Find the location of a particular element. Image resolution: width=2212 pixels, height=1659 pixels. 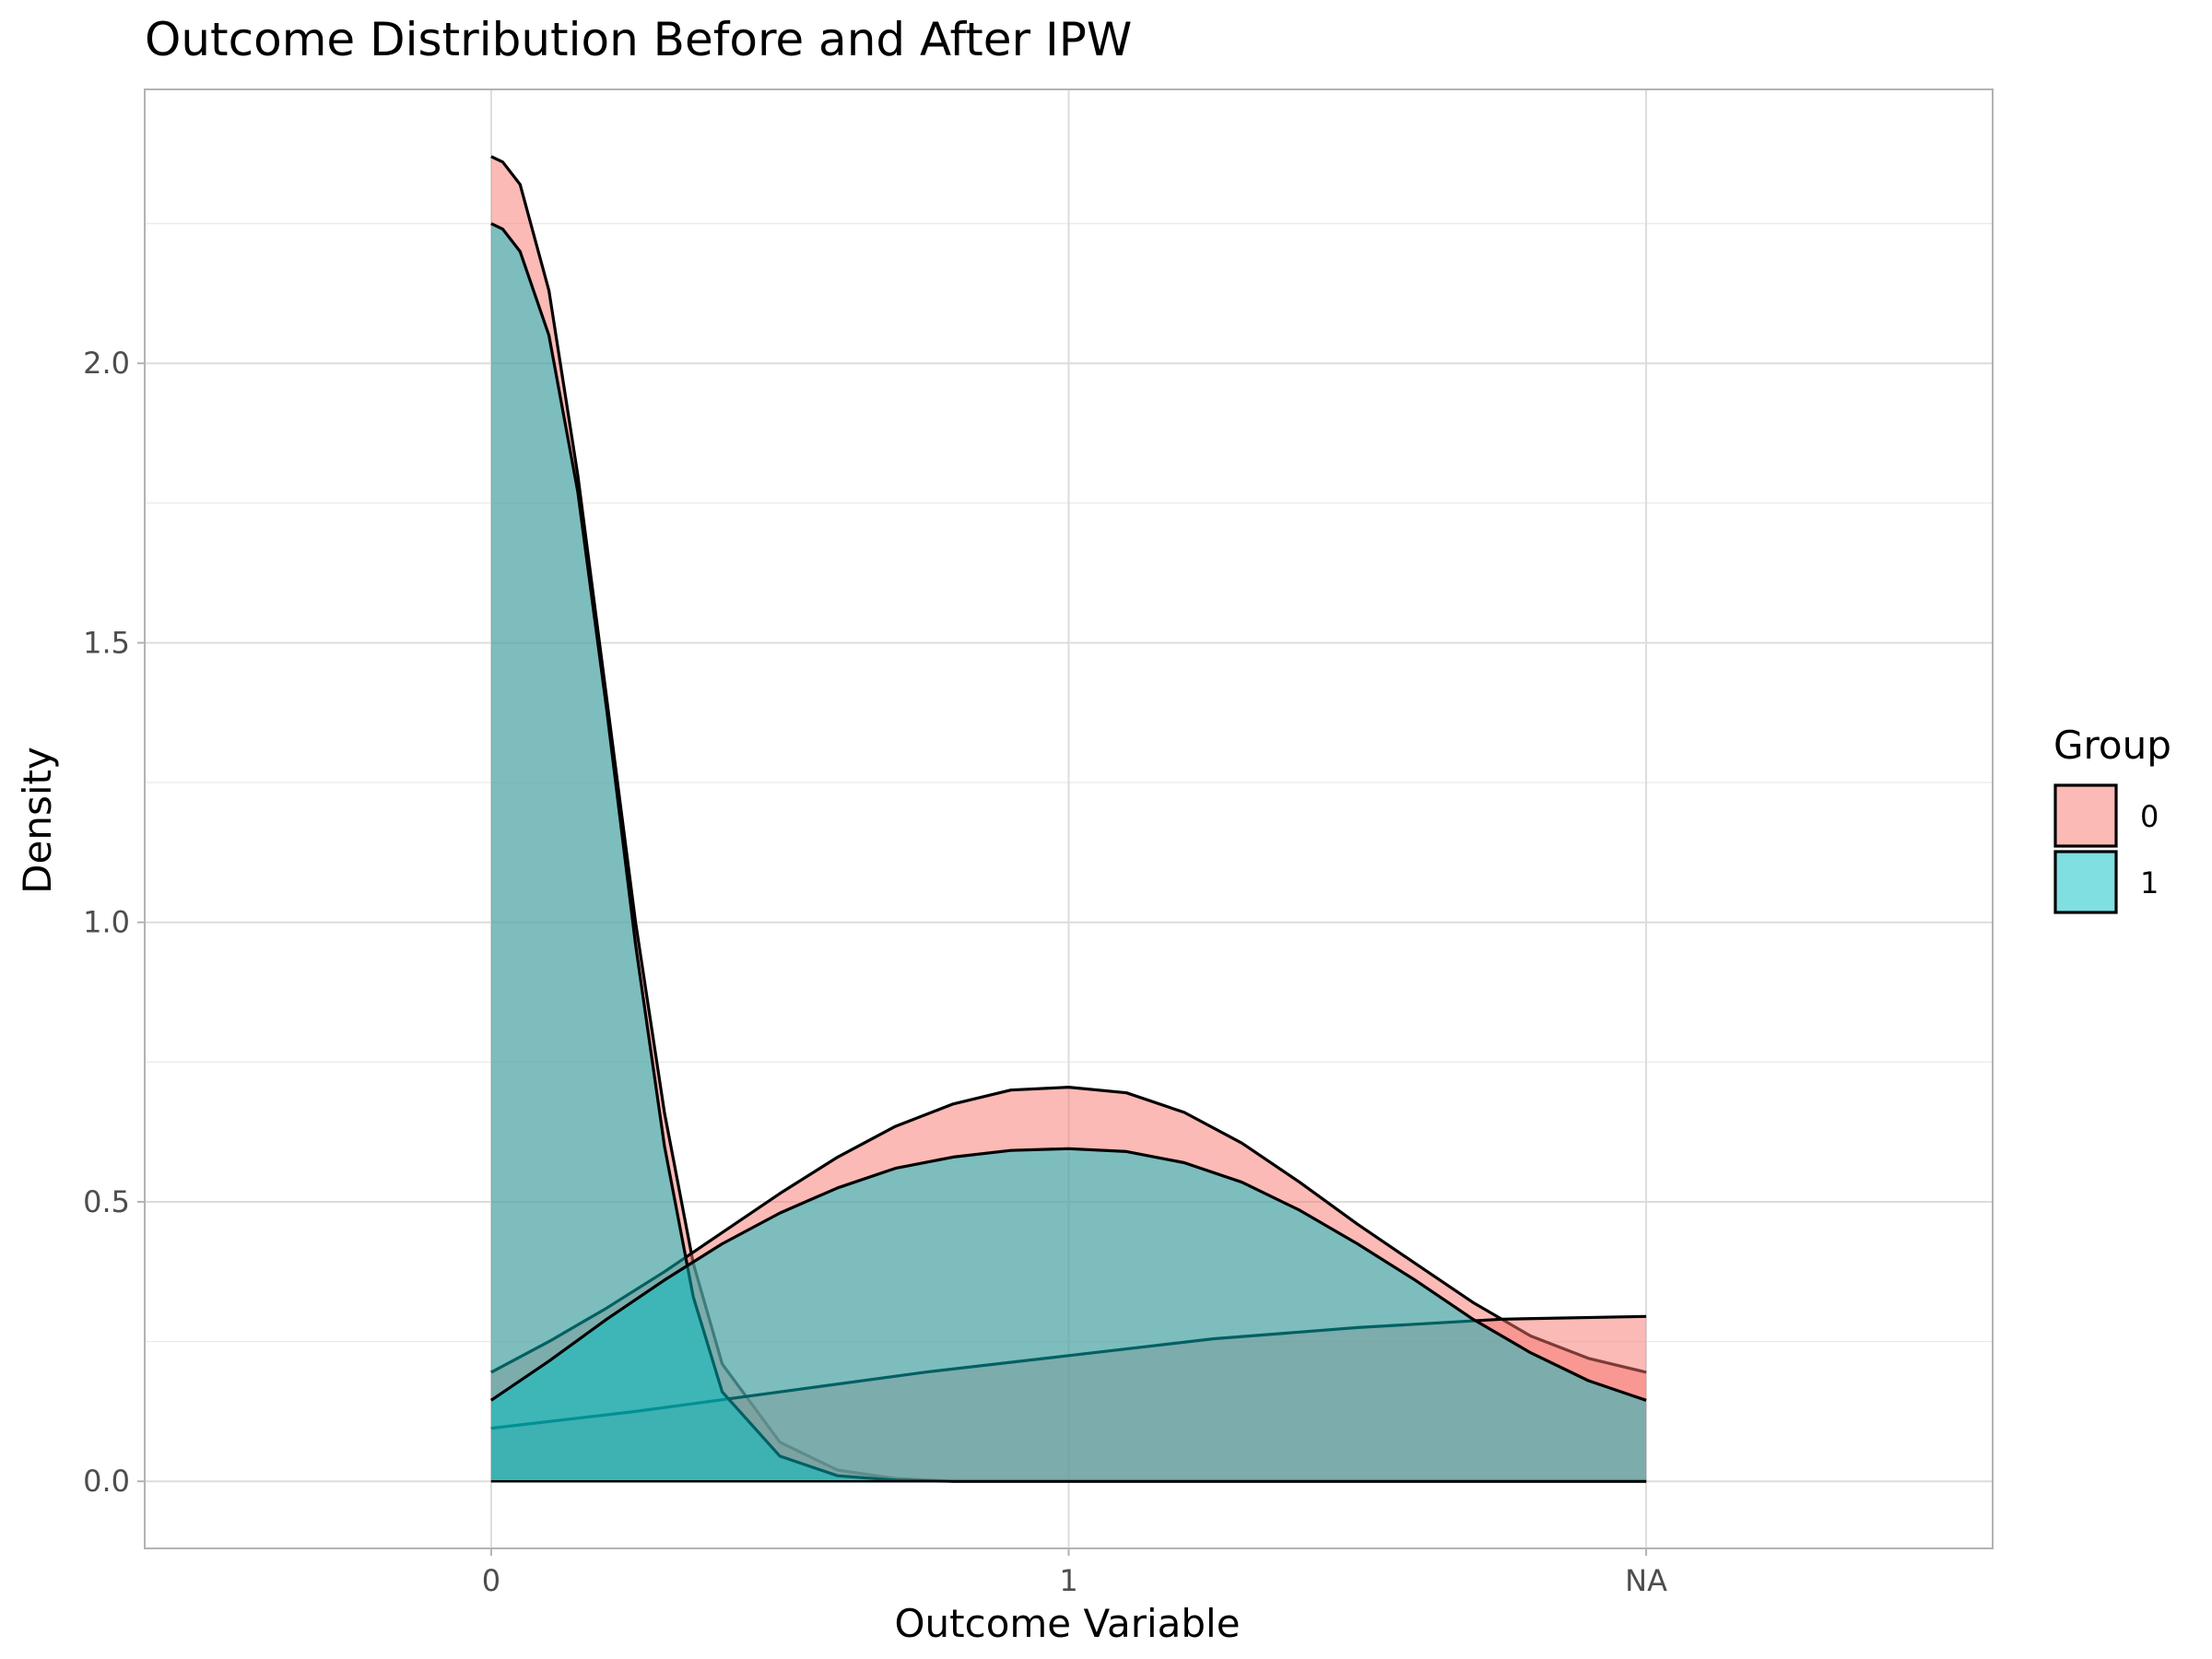

x-tick-label: 0 is located at coordinates (491, 1580).